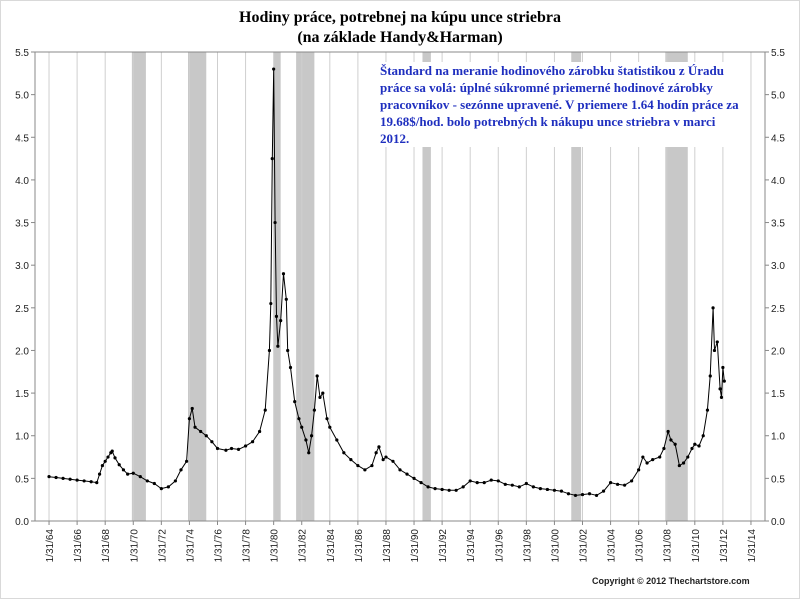 The image size is (800, 599). What do you see at coordinates (426, 286) in the screenshot?
I see `recession-band` at bounding box center [426, 286].